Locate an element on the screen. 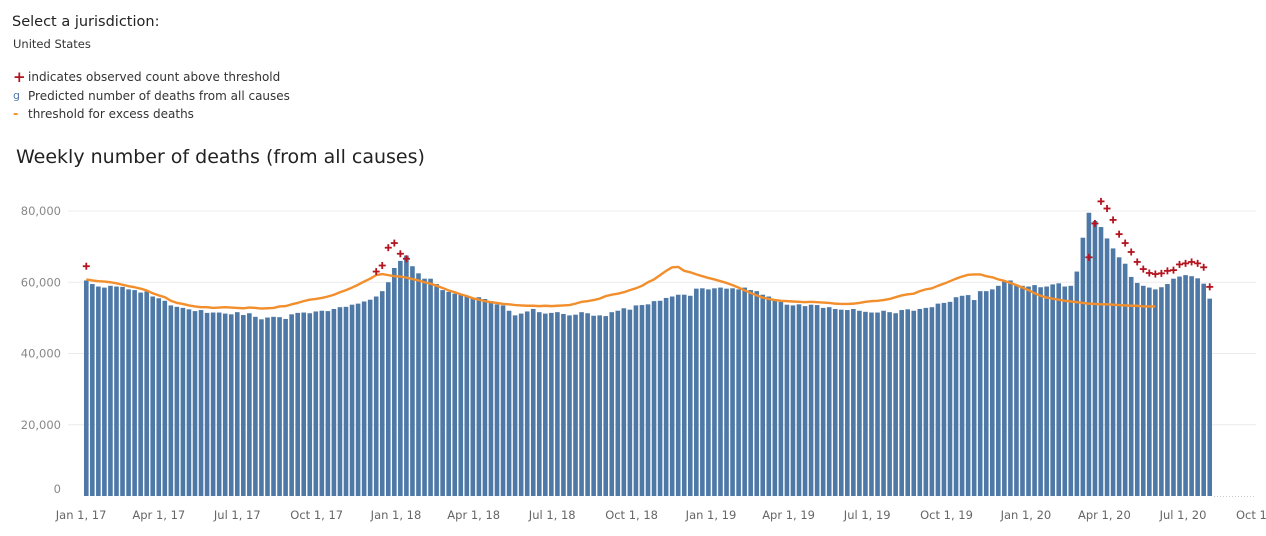 This screenshot has width=1266, height=536. y-tick-label: 40,000 is located at coordinates (41, 354).